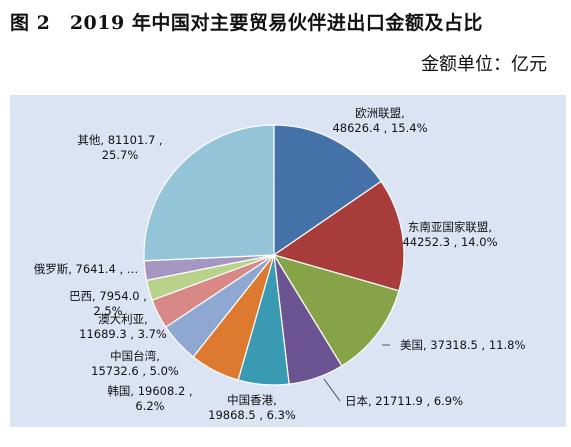 The height and width of the screenshot is (447, 571). Describe the element at coordinates (462, 345) in the screenshot. I see `slice-label-2: 美国, 37318.5 , 11.8%` at that location.